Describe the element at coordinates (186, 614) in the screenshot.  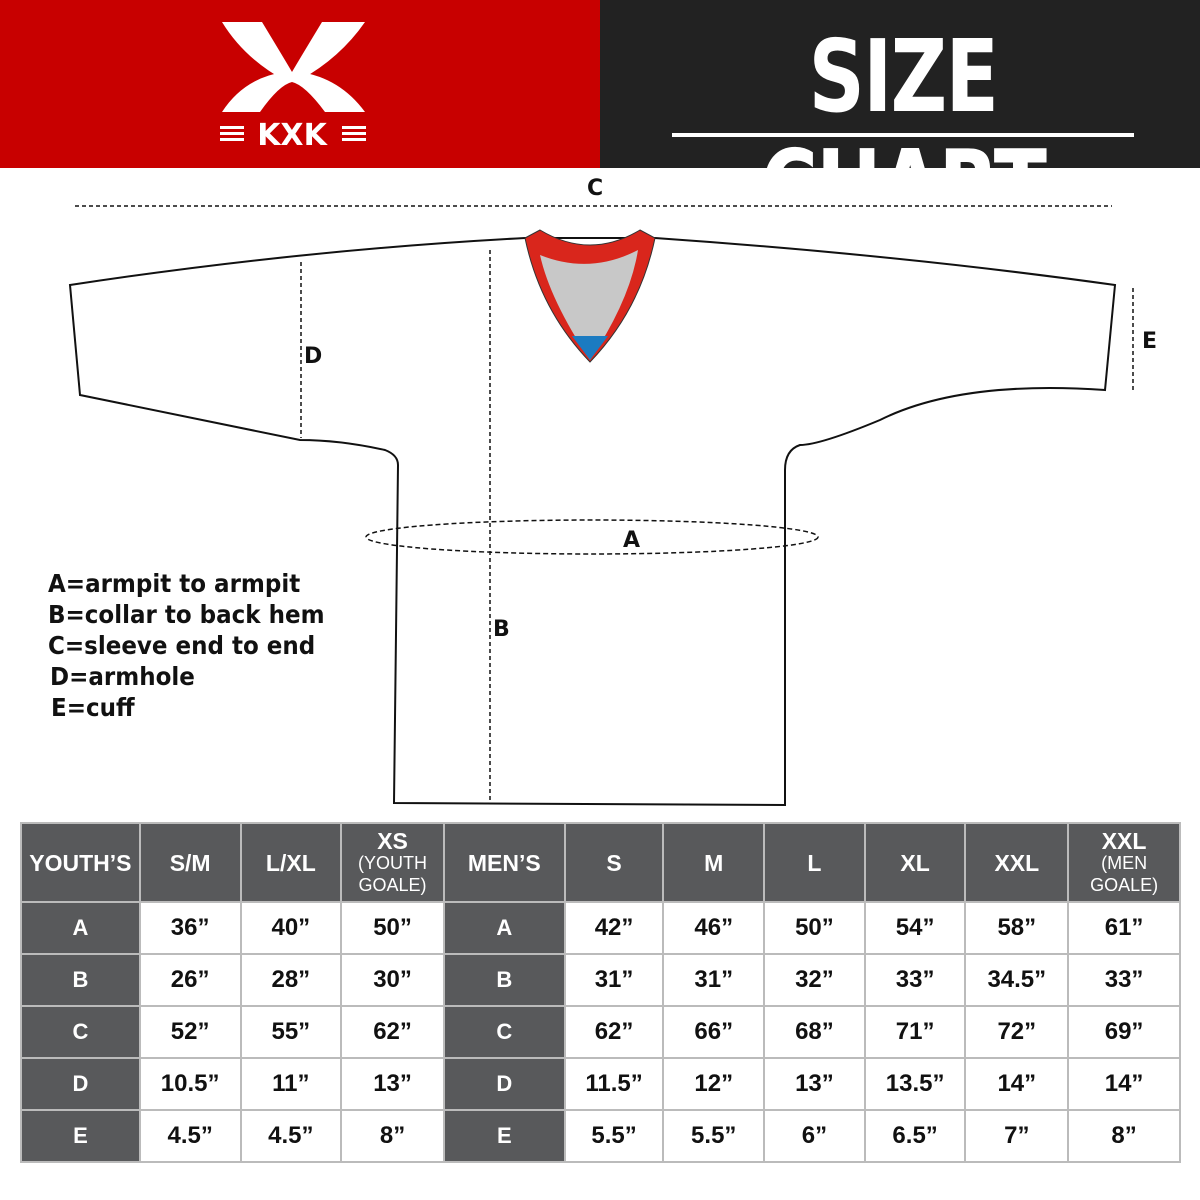
I see `legend-item: B=collar to back hem` at that location.